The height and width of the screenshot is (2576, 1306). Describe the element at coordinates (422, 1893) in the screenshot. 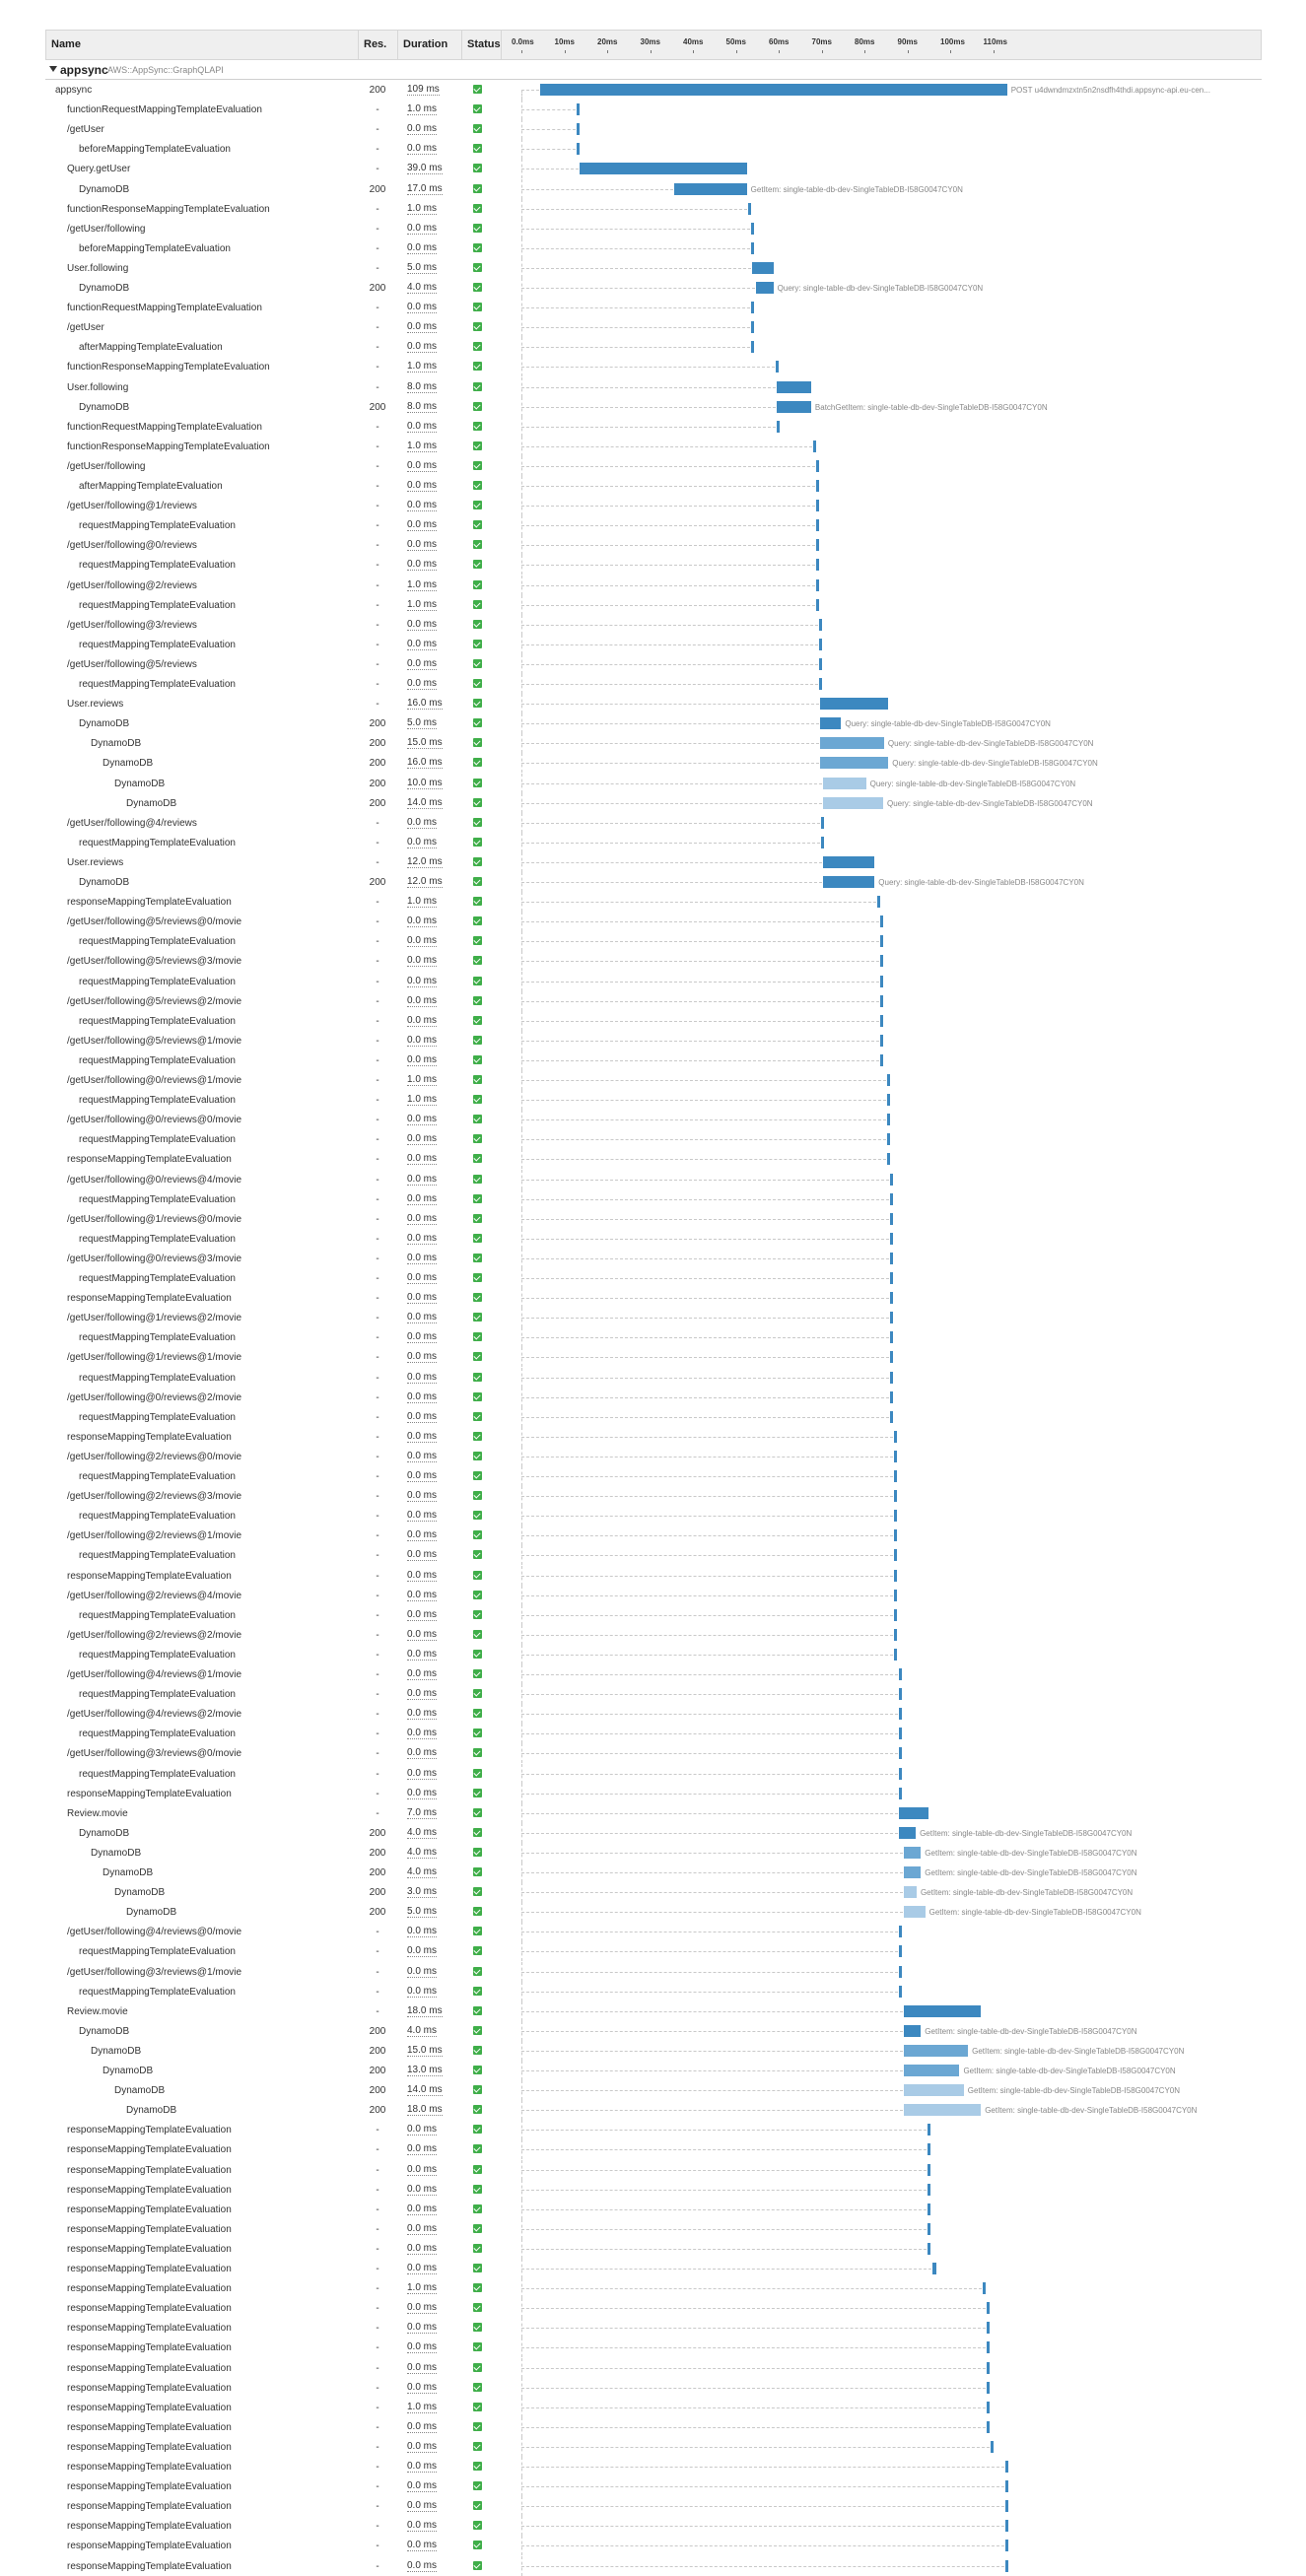

I see `row-duration: 3.0 ms` at that location.